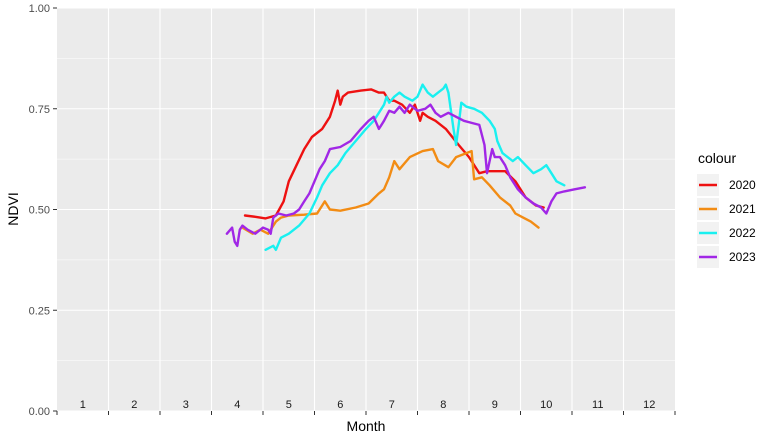  What do you see at coordinates (717, 158) in the screenshot?
I see `legend-title: colour` at bounding box center [717, 158].